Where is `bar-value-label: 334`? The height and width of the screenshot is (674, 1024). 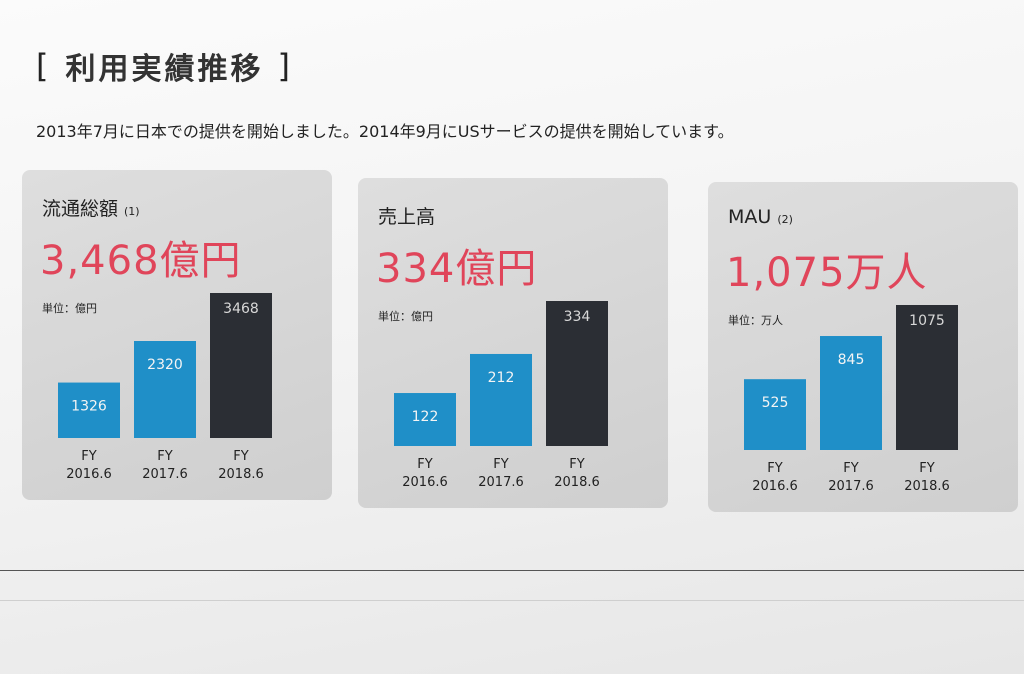
bar-value-label: 334 is located at coordinates (577, 317).